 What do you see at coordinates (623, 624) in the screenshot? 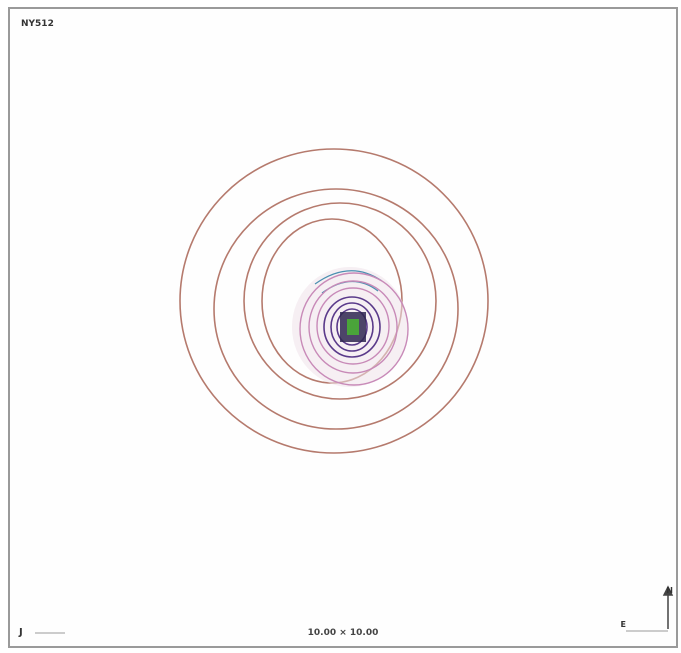
I see `compass-east-label: E` at bounding box center [623, 624].